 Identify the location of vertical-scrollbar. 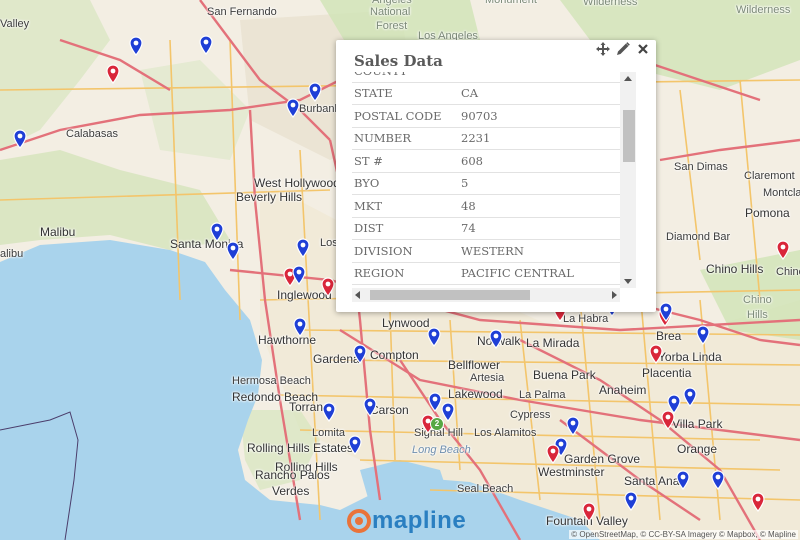
(628, 180).